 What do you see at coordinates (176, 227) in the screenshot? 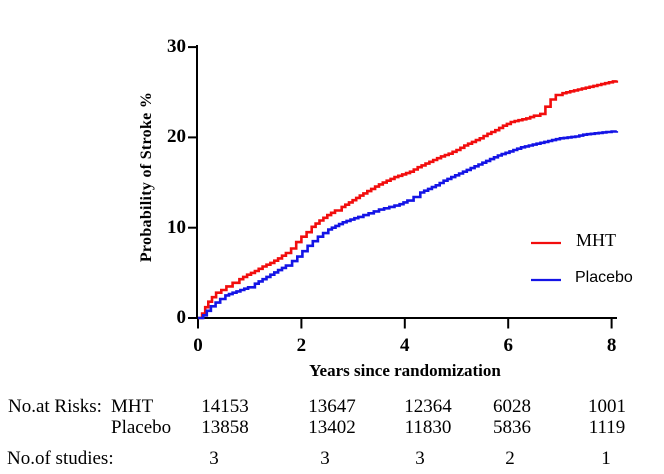
I see `y-tick-label: 10` at bounding box center [176, 227].